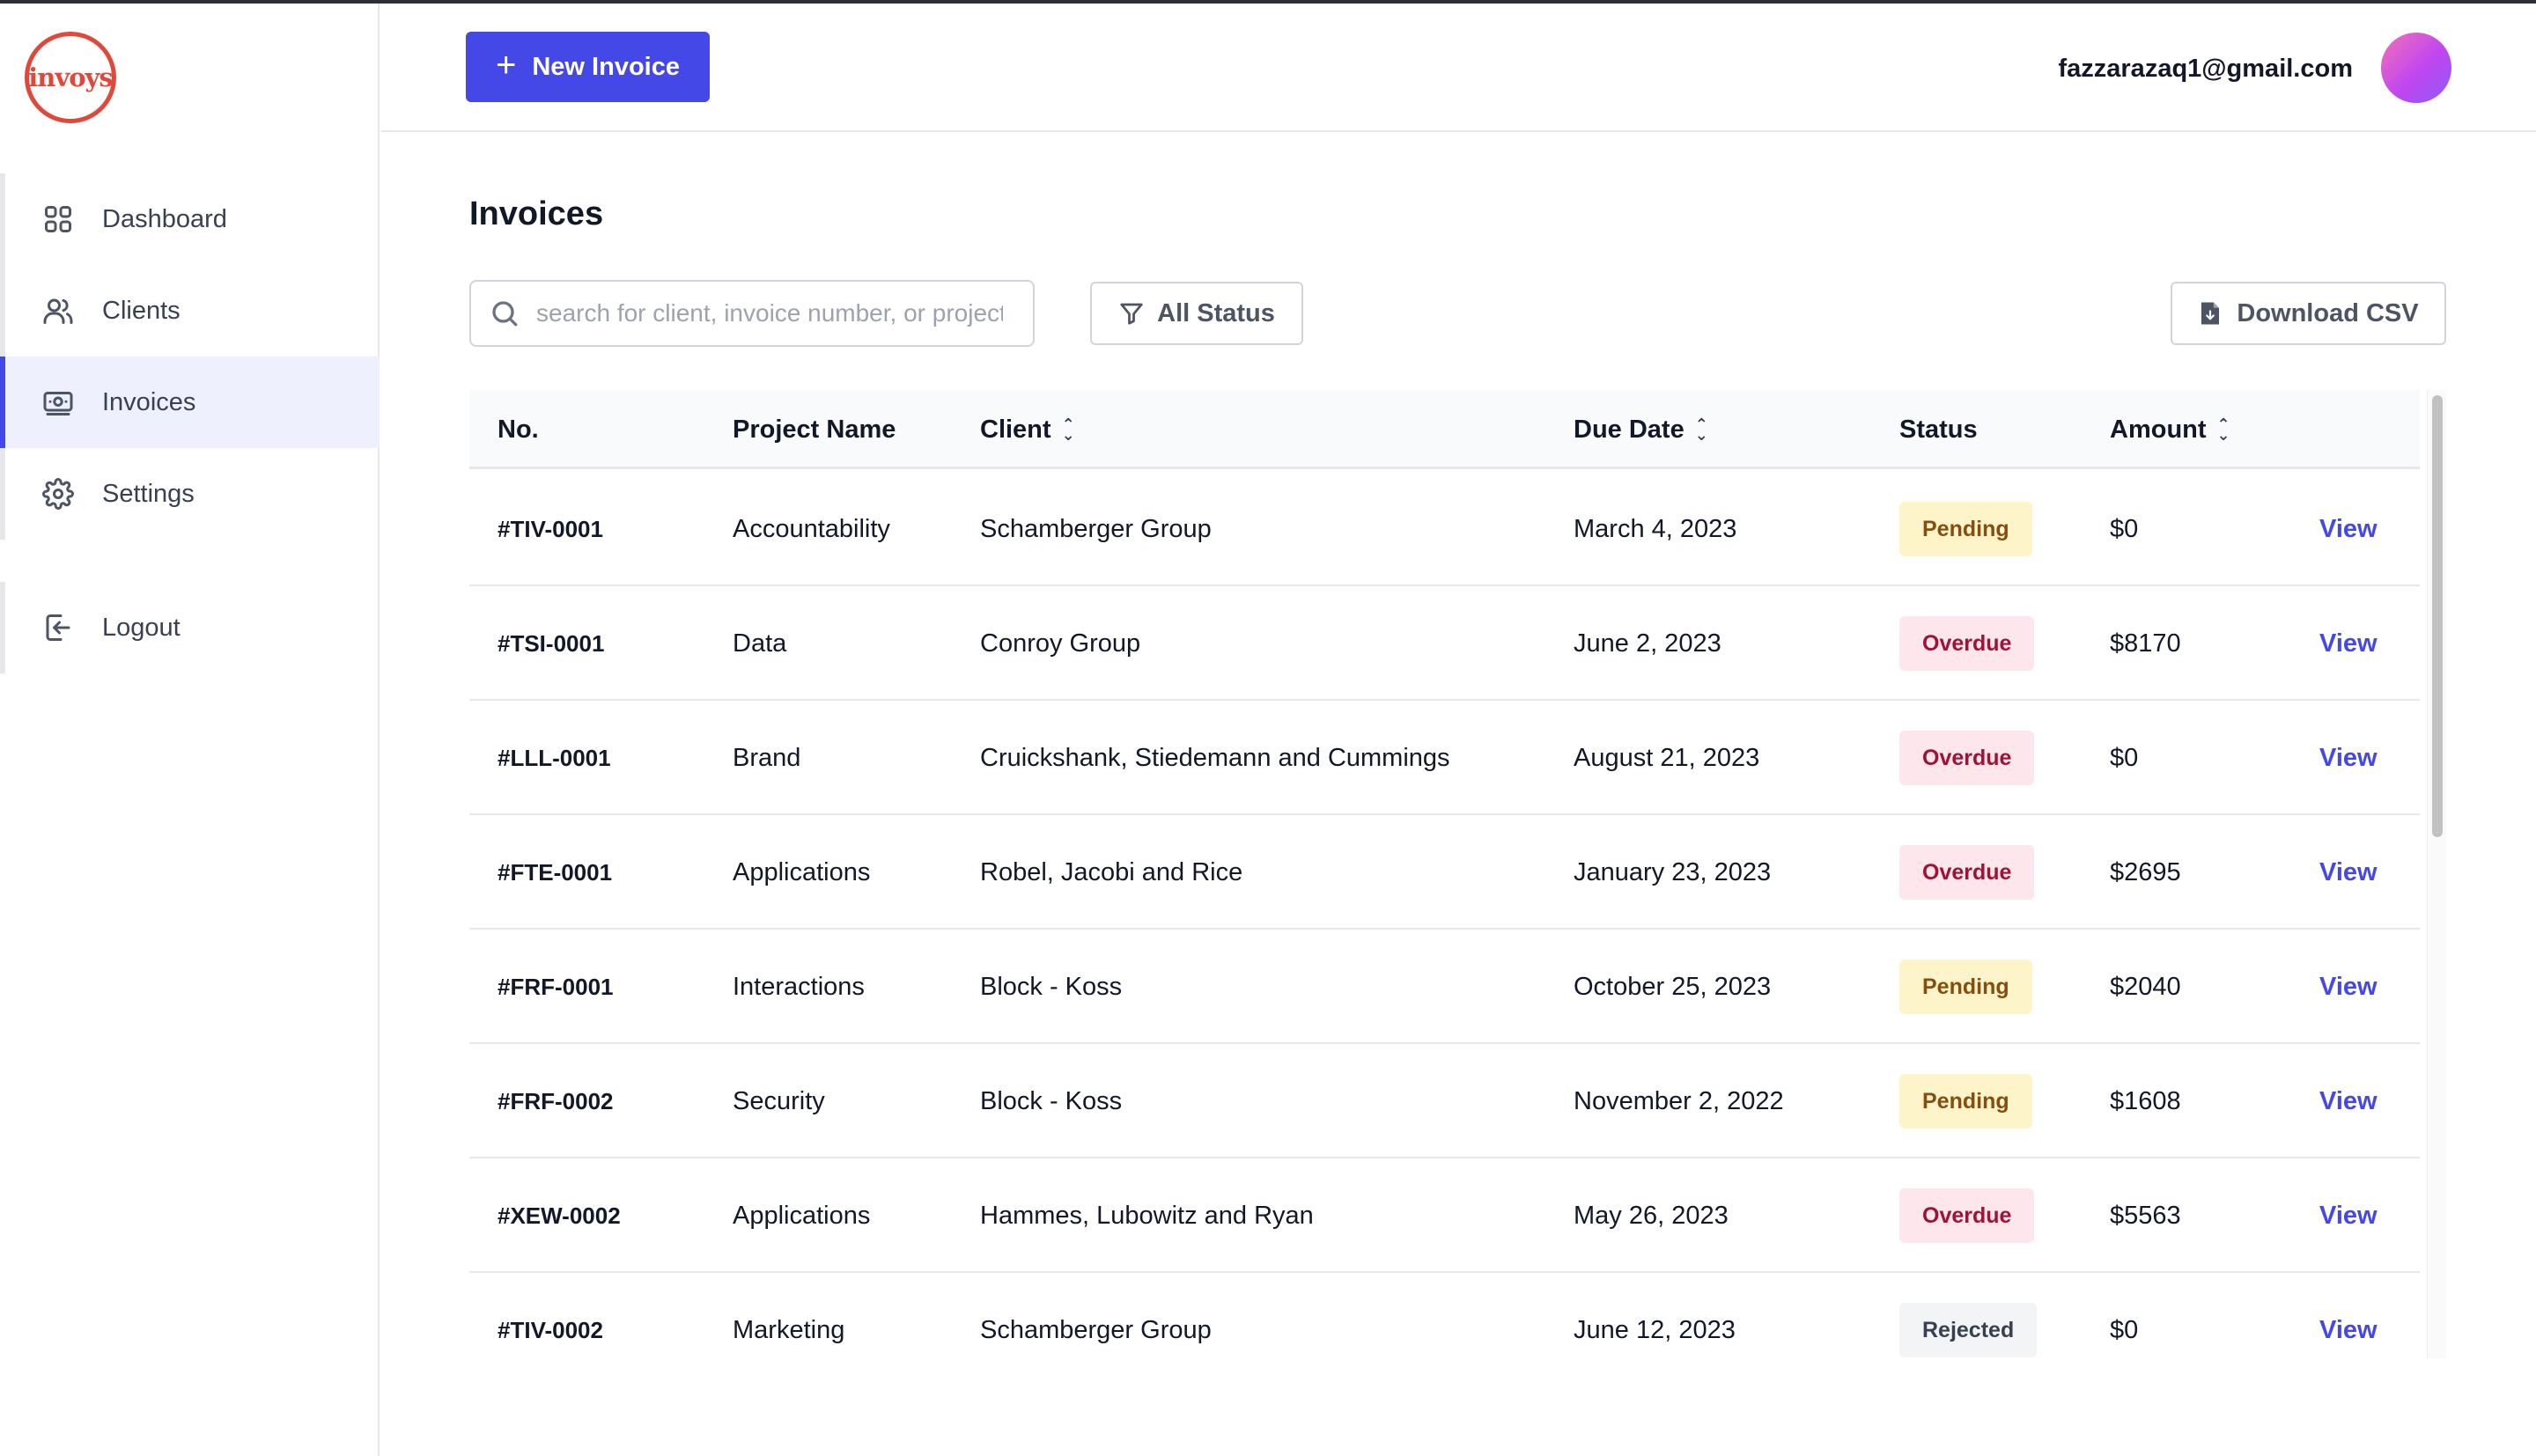 The image size is (2536, 1456). Describe the element at coordinates (1647, 643) in the screenshot. I see `due-date: June 2, 2023` at that location.